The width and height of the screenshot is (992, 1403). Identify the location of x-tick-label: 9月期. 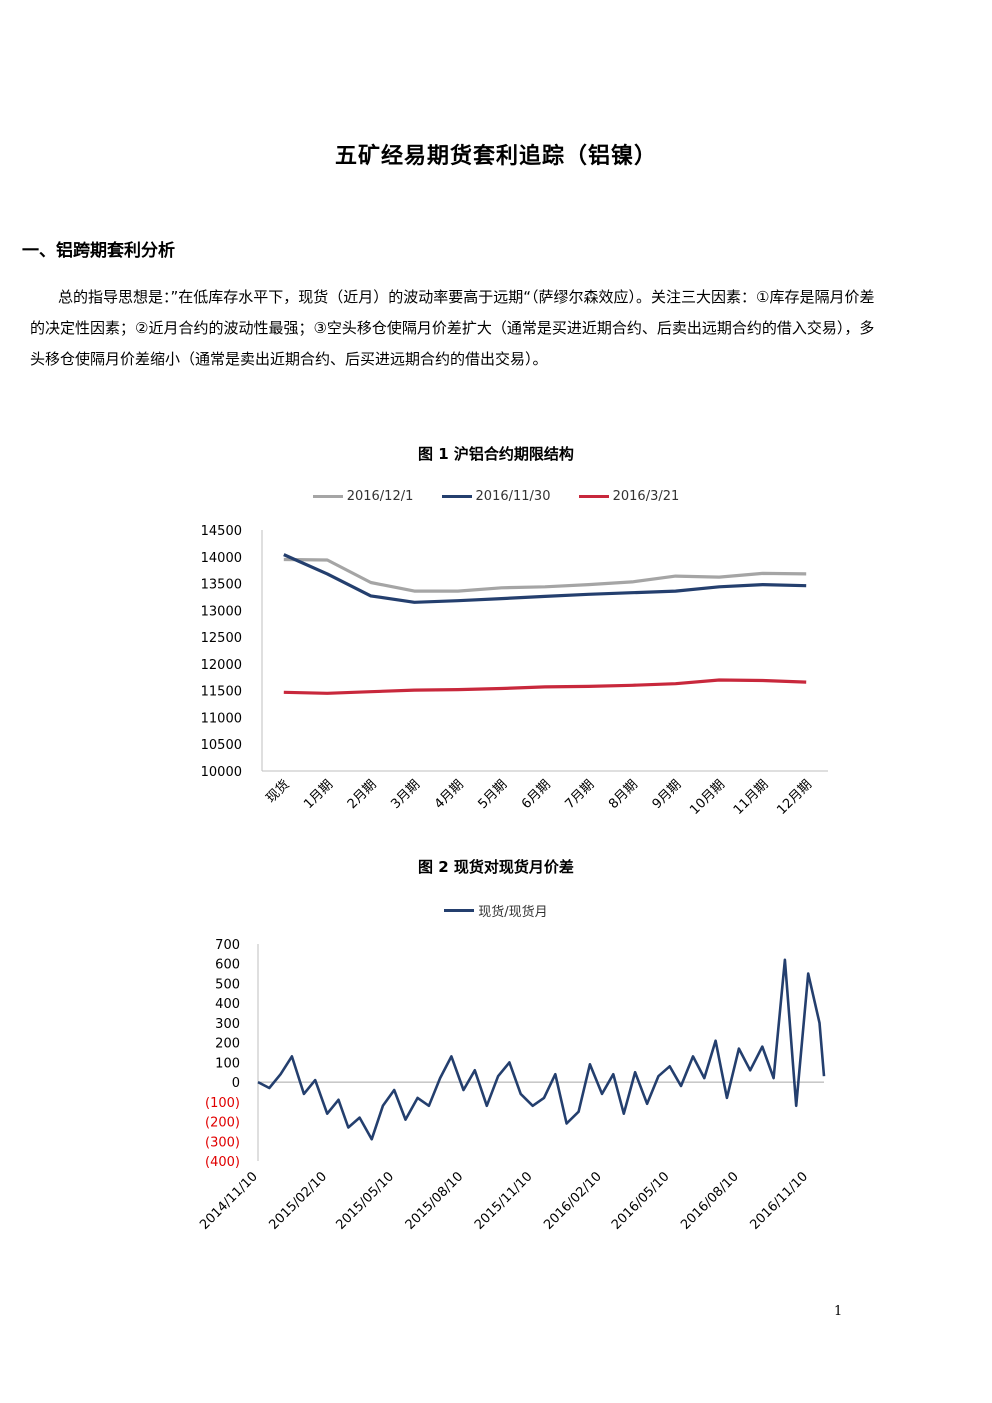
(667, 794).